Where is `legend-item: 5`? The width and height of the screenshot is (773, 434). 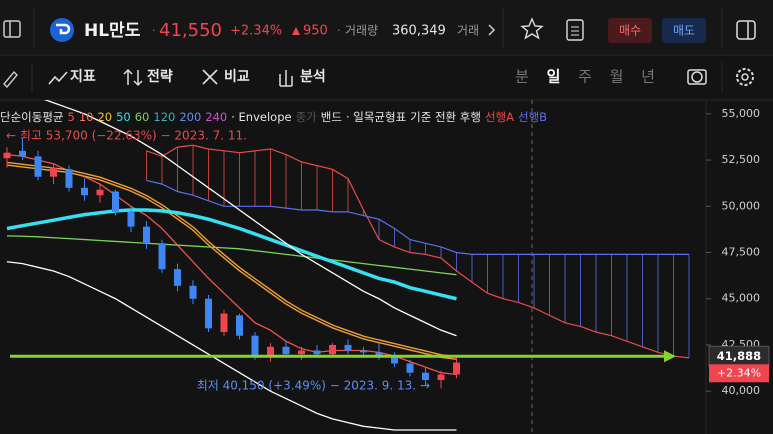 legend-item: 5 is located at coordinates (70, 117).